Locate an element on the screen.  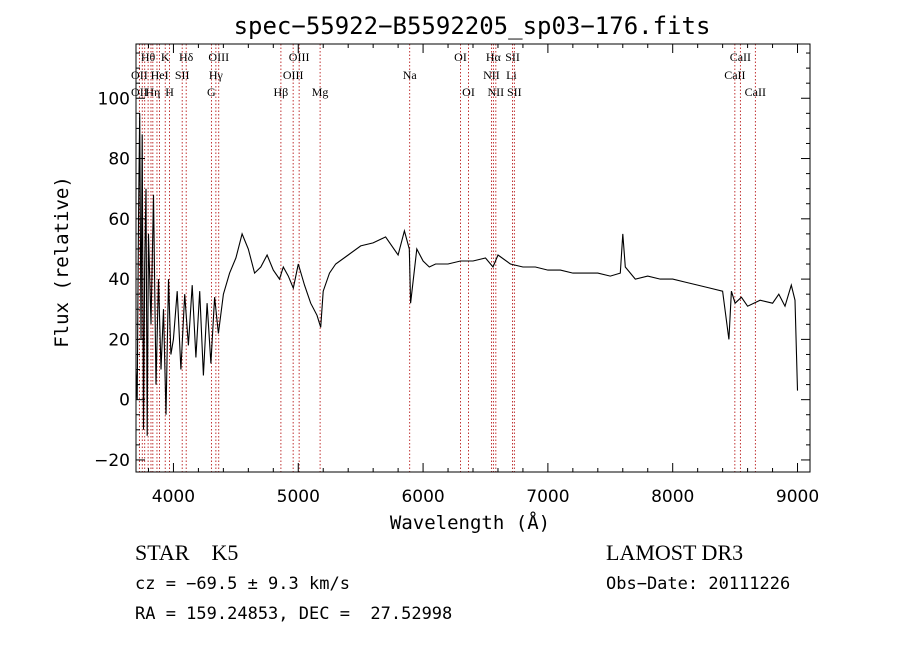
y-tick-label: 40 is located at coordinates (119, 280).